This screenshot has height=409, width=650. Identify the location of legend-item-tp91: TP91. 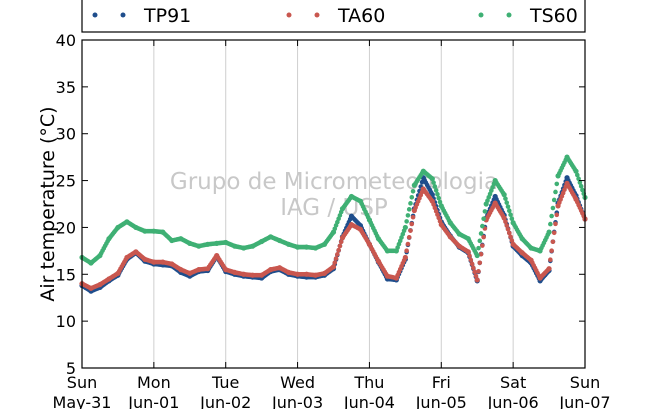
(141, 16).